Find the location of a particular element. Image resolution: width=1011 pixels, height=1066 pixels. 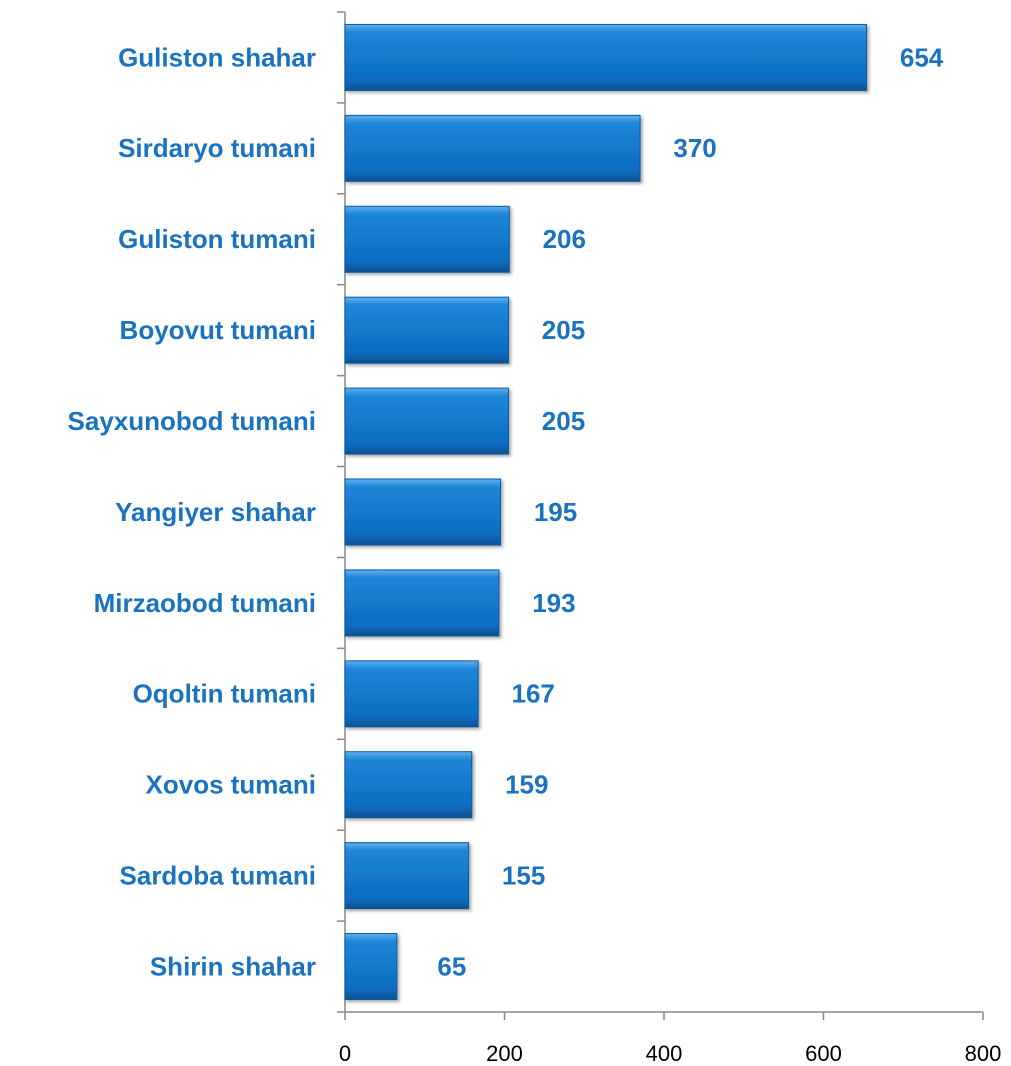

category-label: Guliston shahar is located at coordinates (217, 57).